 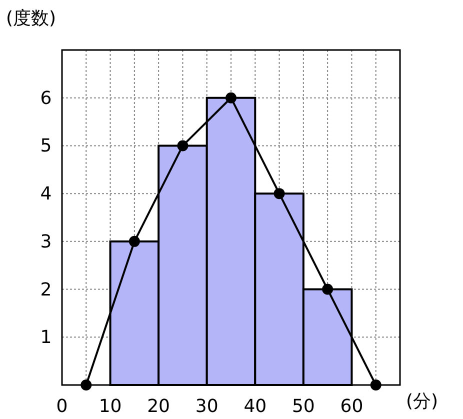 What do you see at coordinates (46, 289) in the screenshot?
I see `y-tick-label: 2` at bounding box center [46, 289].